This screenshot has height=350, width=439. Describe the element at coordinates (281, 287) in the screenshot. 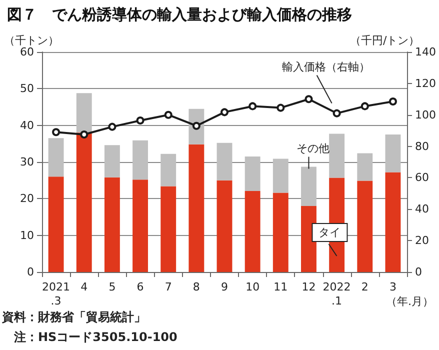

I see `x-tick-label: 11` at that location.